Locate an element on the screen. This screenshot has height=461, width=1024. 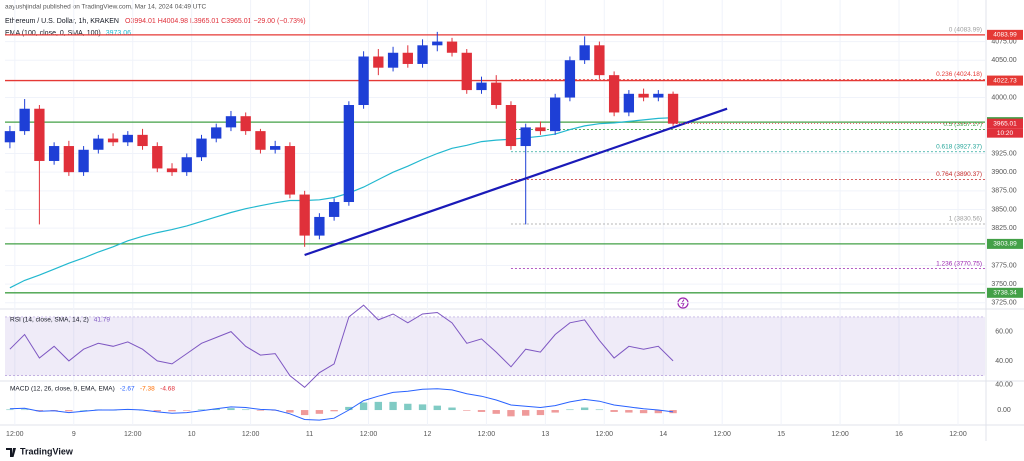
y-tick-label: 4075.00 is located at coordinates (1003, 41).